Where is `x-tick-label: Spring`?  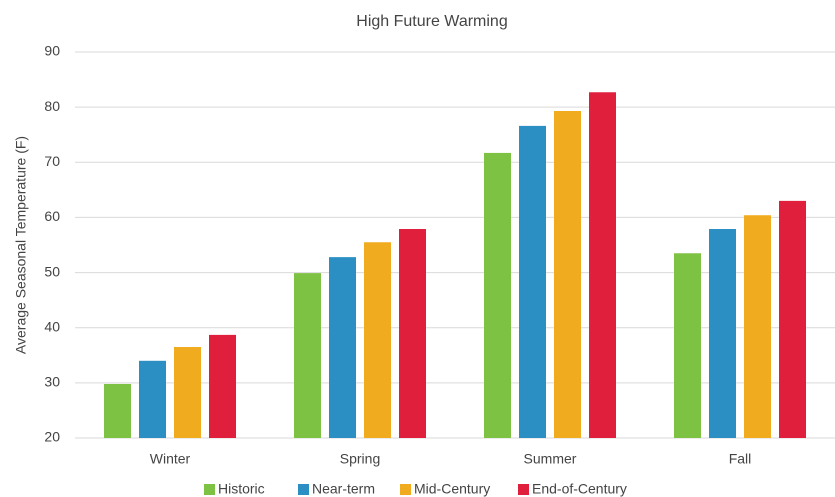
x-tick-label: Spring is located at coordinates (360, 459).